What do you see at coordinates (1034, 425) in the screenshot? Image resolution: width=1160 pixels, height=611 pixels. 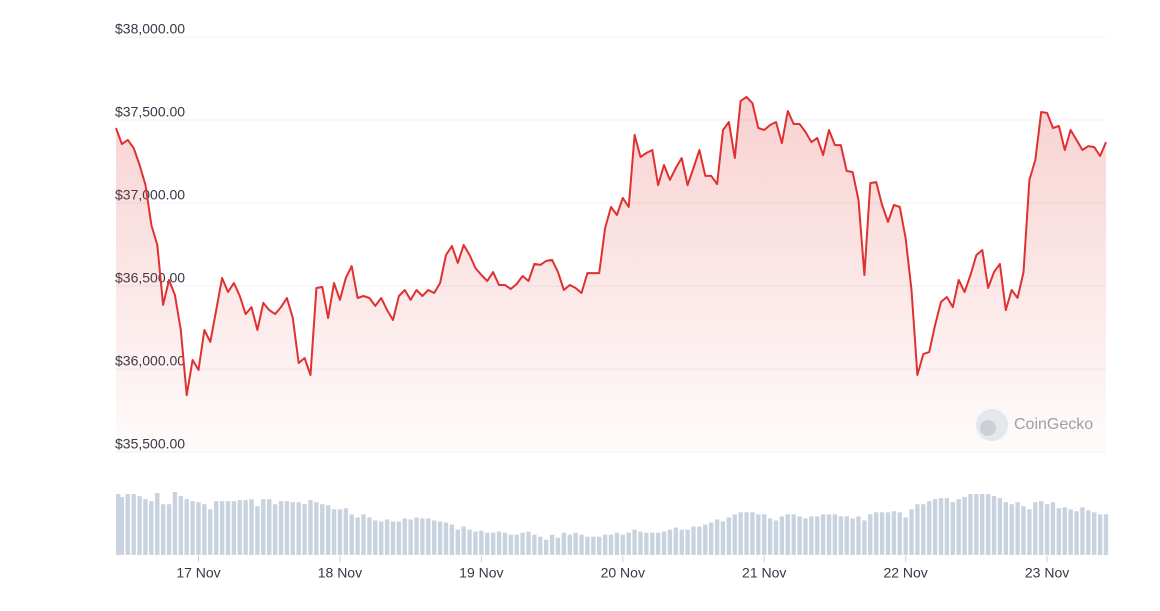 I see `watermark: CoinGecko` at bounding box center [1034, 425].